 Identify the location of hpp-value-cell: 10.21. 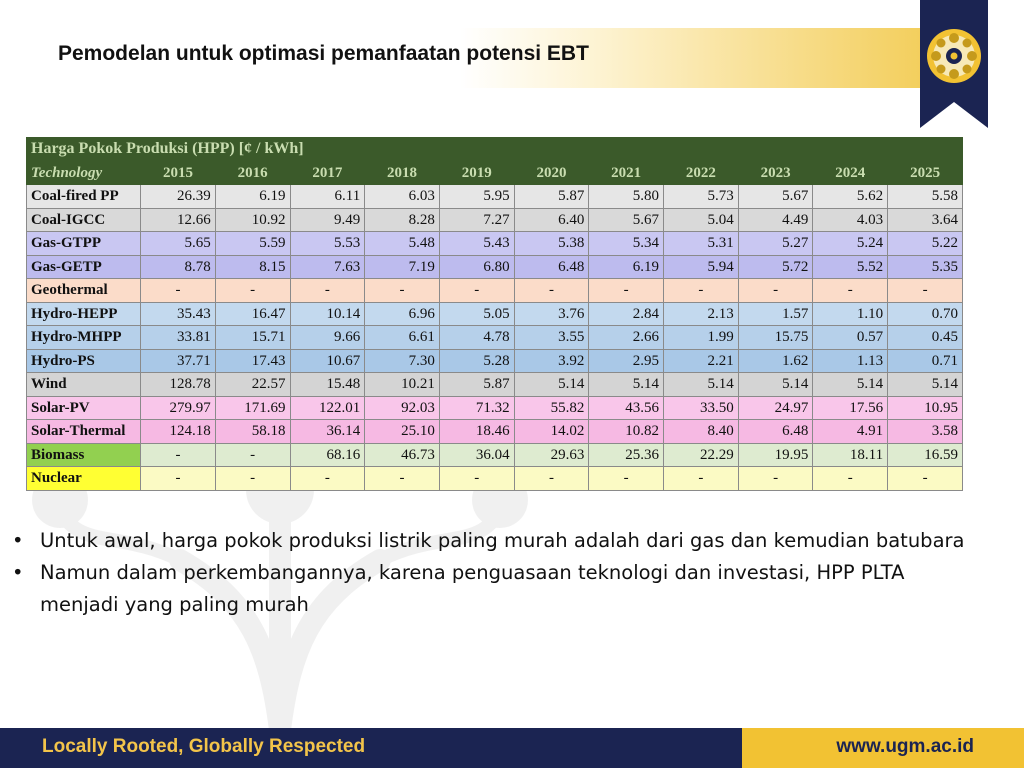
(402, 384).